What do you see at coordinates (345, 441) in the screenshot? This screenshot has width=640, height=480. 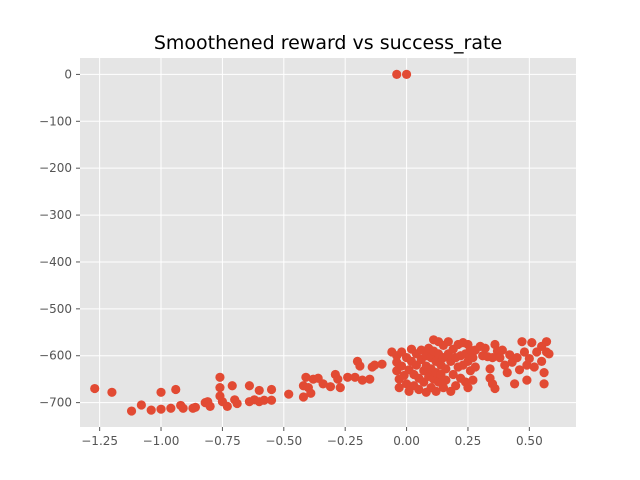 I see `x-tick-label: −0.25` at bounding box center [345, 441].